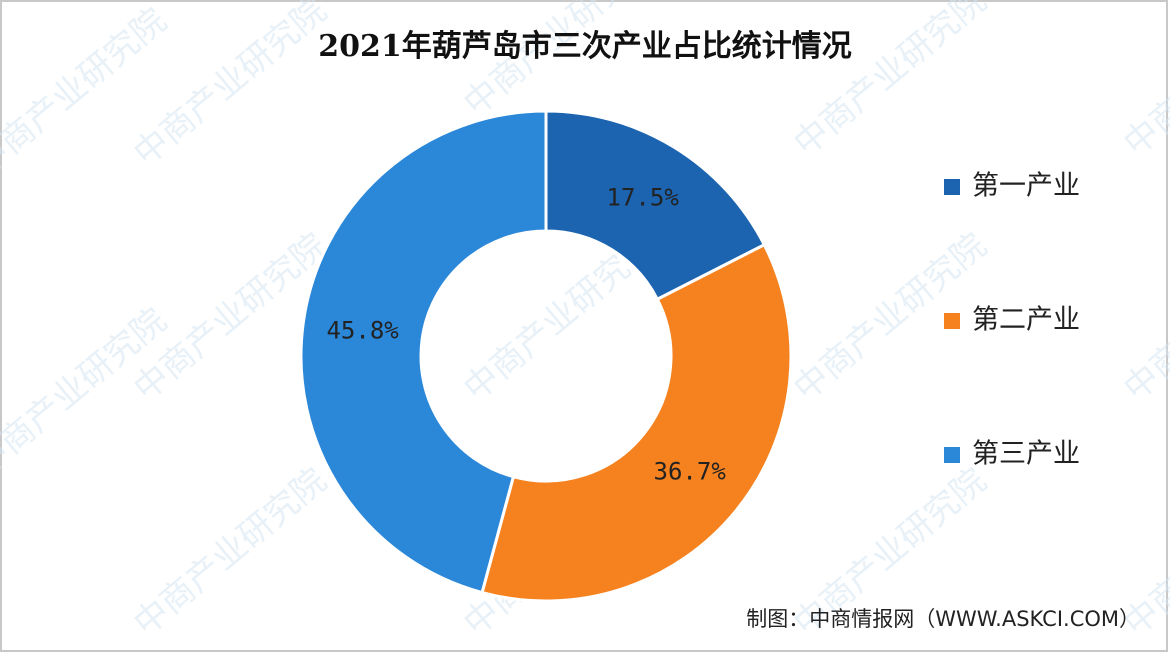  What do you see at coordinates (1026, 454) in the screenshot?
I see `legend-label: 第三产业` at bounding box center [1026, 454].